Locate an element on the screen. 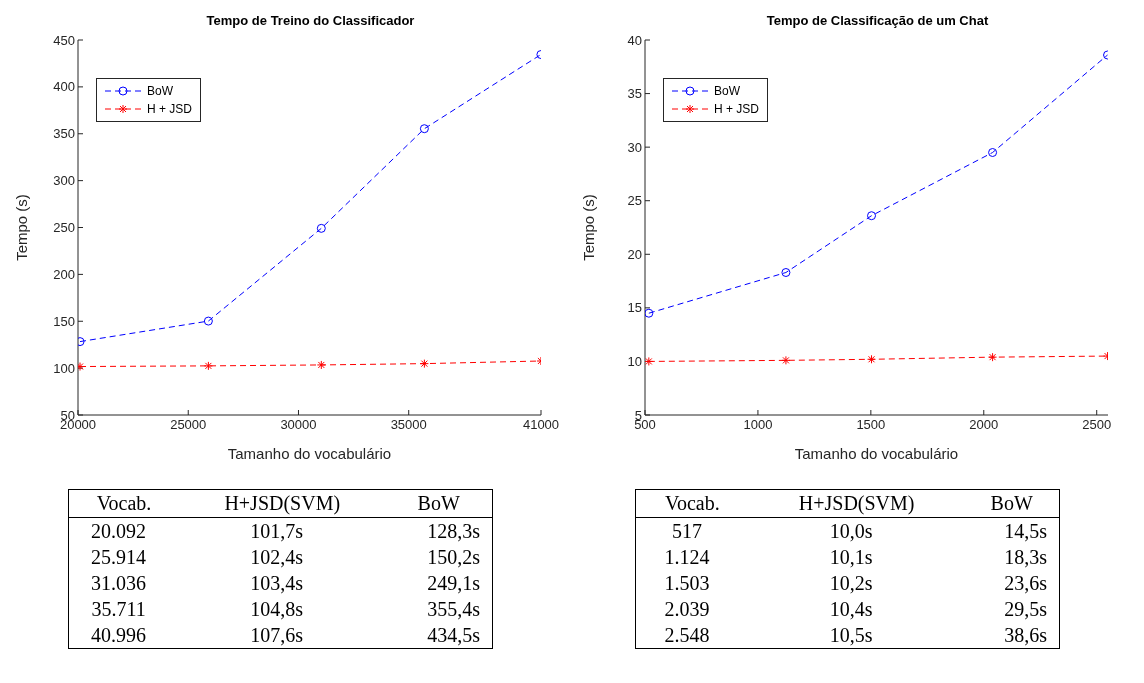 This screenshot has width=1144, height=683. y-tick-label: 300 is located at coordinates (64, 181).